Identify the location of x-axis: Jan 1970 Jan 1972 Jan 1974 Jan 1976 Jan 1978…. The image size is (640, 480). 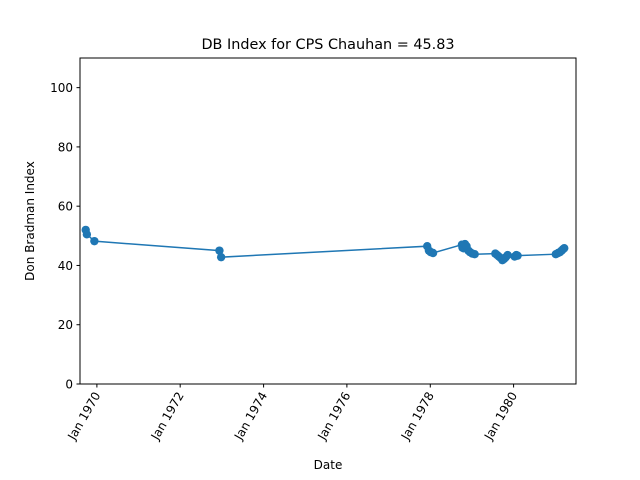
(292, 413).